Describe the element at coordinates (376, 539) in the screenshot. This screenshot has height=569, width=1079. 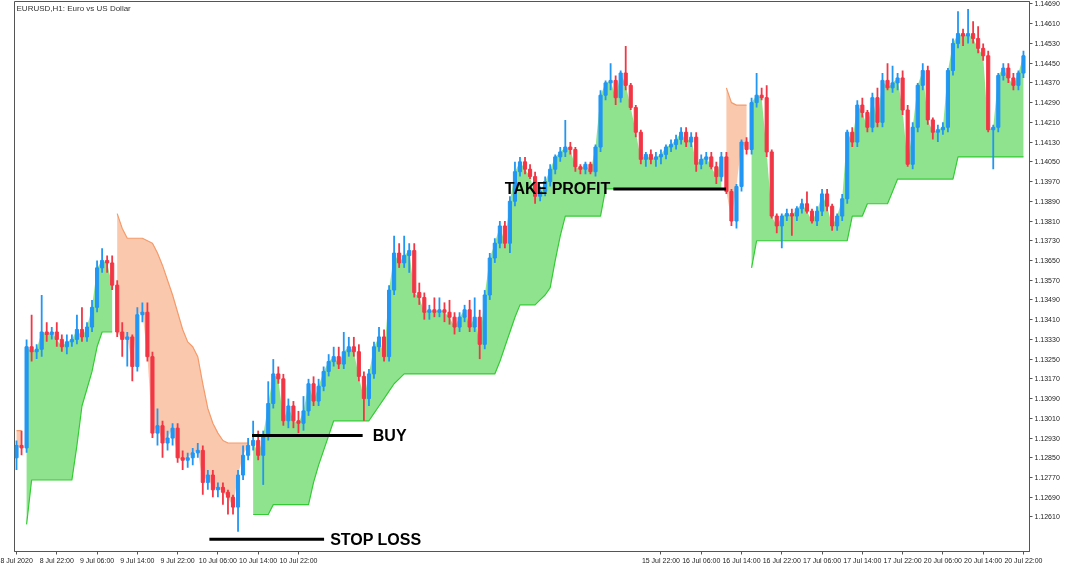
I see `ref-line-label: STOP LOSS` at that location.